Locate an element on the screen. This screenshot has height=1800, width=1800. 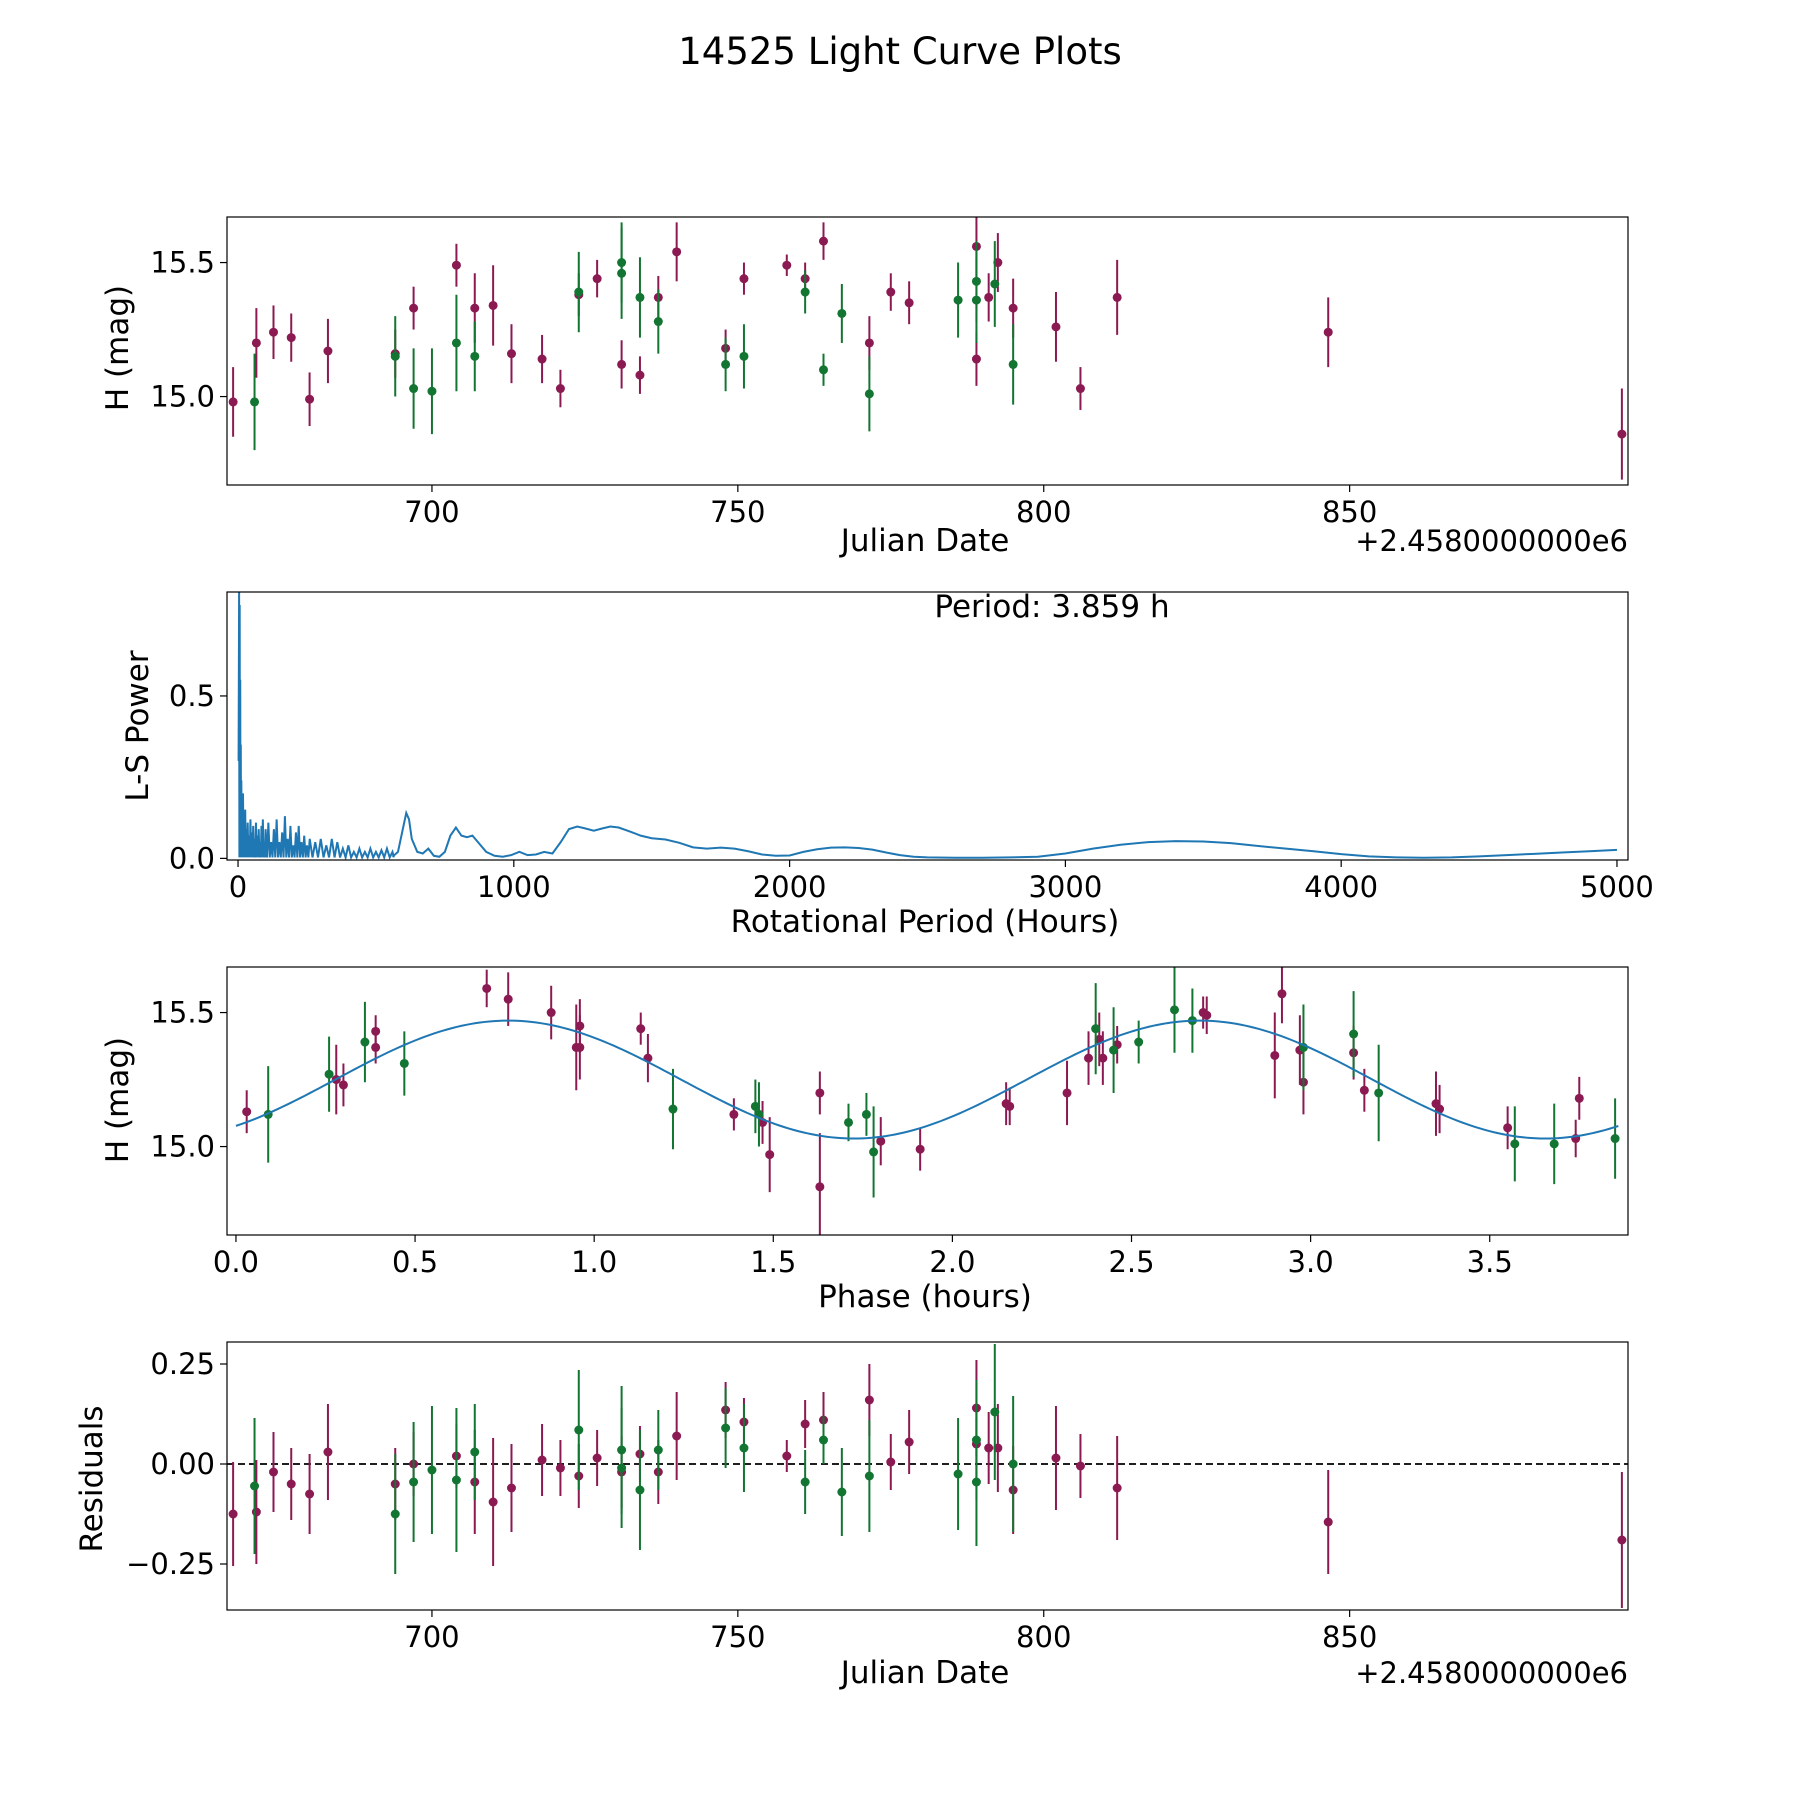
phase-folded-xlabel: Phase (hours) is located at coordinates (925, 1297).